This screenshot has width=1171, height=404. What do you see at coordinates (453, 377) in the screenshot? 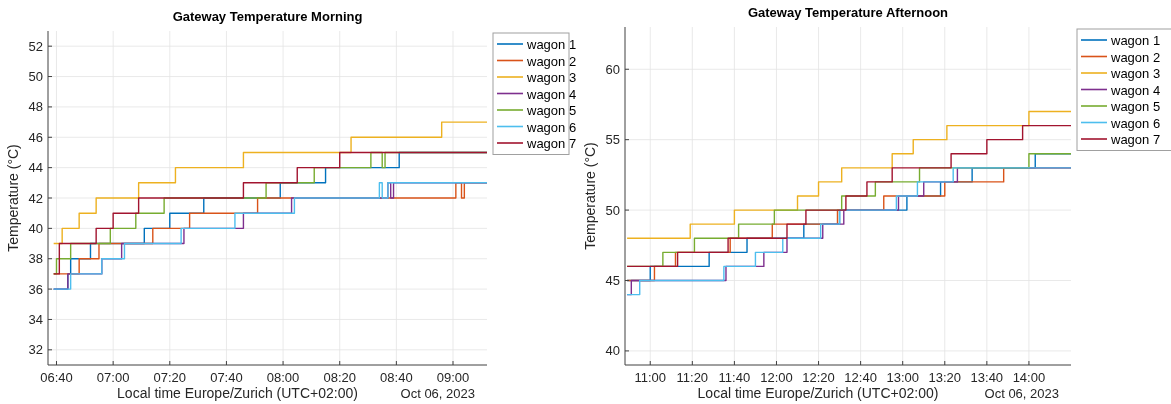
I see `x-tick-label: 09:00` at bounding box center [453, 377].